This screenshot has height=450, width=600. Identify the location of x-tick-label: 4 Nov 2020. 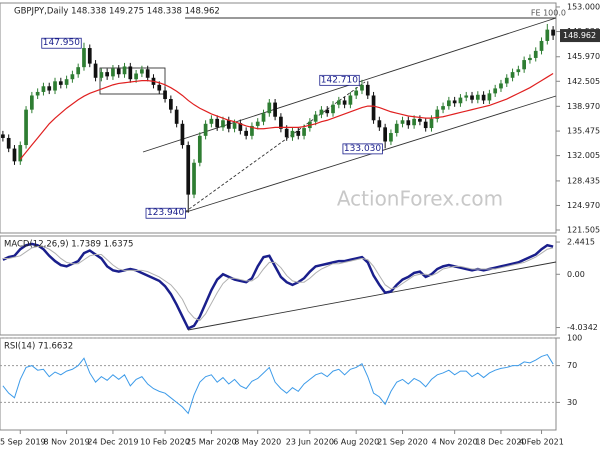
(455, 442).